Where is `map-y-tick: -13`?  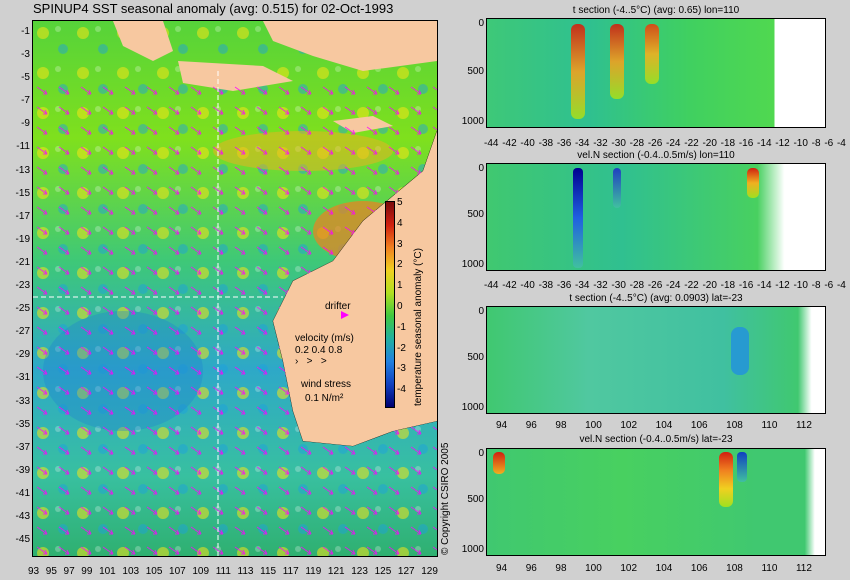 map-y-tick: -13 is located at coordinates (22, 170).